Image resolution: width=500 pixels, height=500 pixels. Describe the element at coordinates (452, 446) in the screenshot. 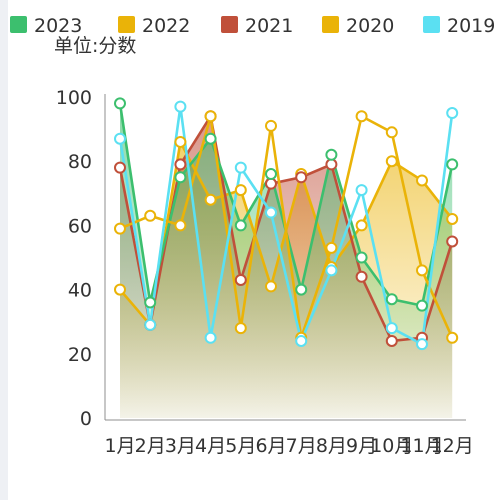

I see `x-tick-label: 12月` at that location.